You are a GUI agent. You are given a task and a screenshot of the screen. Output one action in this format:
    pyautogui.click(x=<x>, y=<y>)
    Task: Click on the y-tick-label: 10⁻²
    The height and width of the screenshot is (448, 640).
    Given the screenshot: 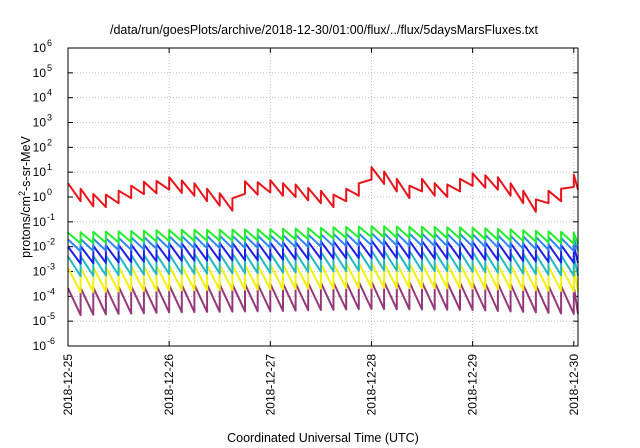 What is the action you would take?
    pyautogui.click(x=44, y=245)
    